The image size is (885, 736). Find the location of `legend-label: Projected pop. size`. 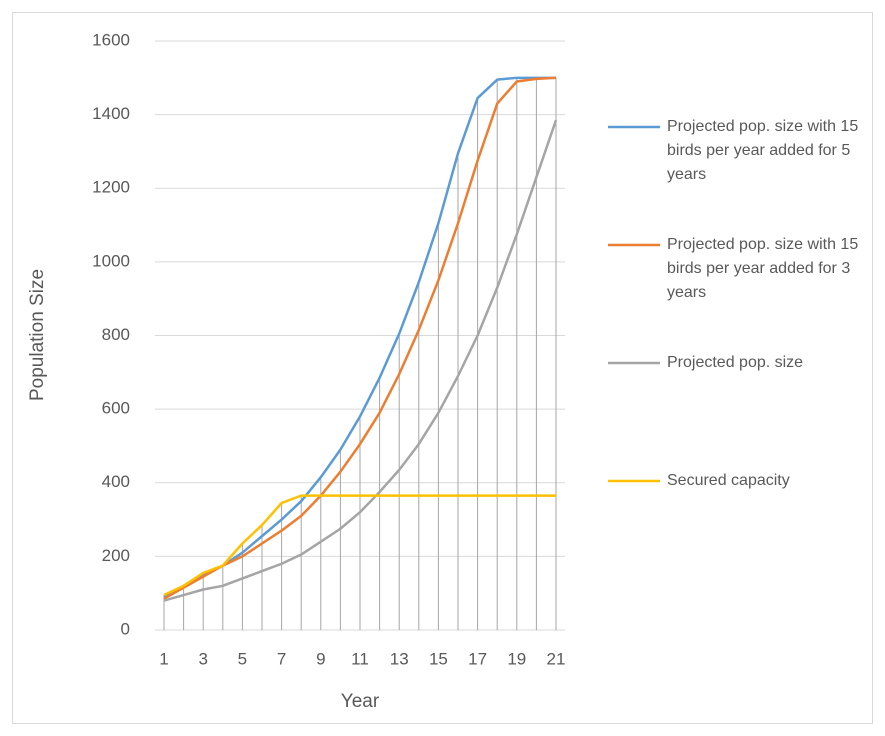

legend-label: Projected pop. size is located at coordinates (735, 362).